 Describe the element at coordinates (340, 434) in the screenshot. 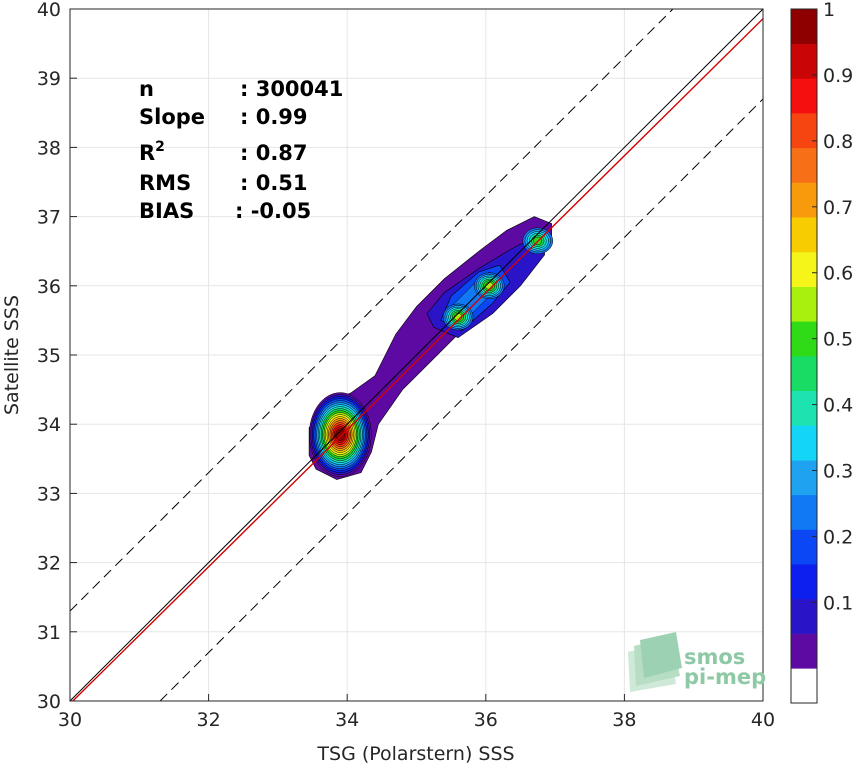

I see `contour-peak-level` at that location.